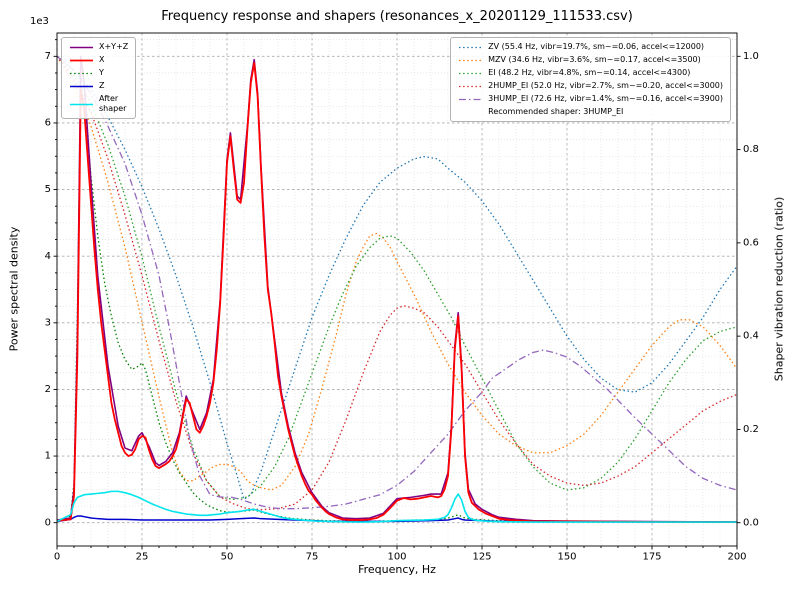 The image size is (800, 600). What do you see at coordinates (102, 85) in the screenshot?
I see `legend-label: Z` at bounding box center [102, 85].